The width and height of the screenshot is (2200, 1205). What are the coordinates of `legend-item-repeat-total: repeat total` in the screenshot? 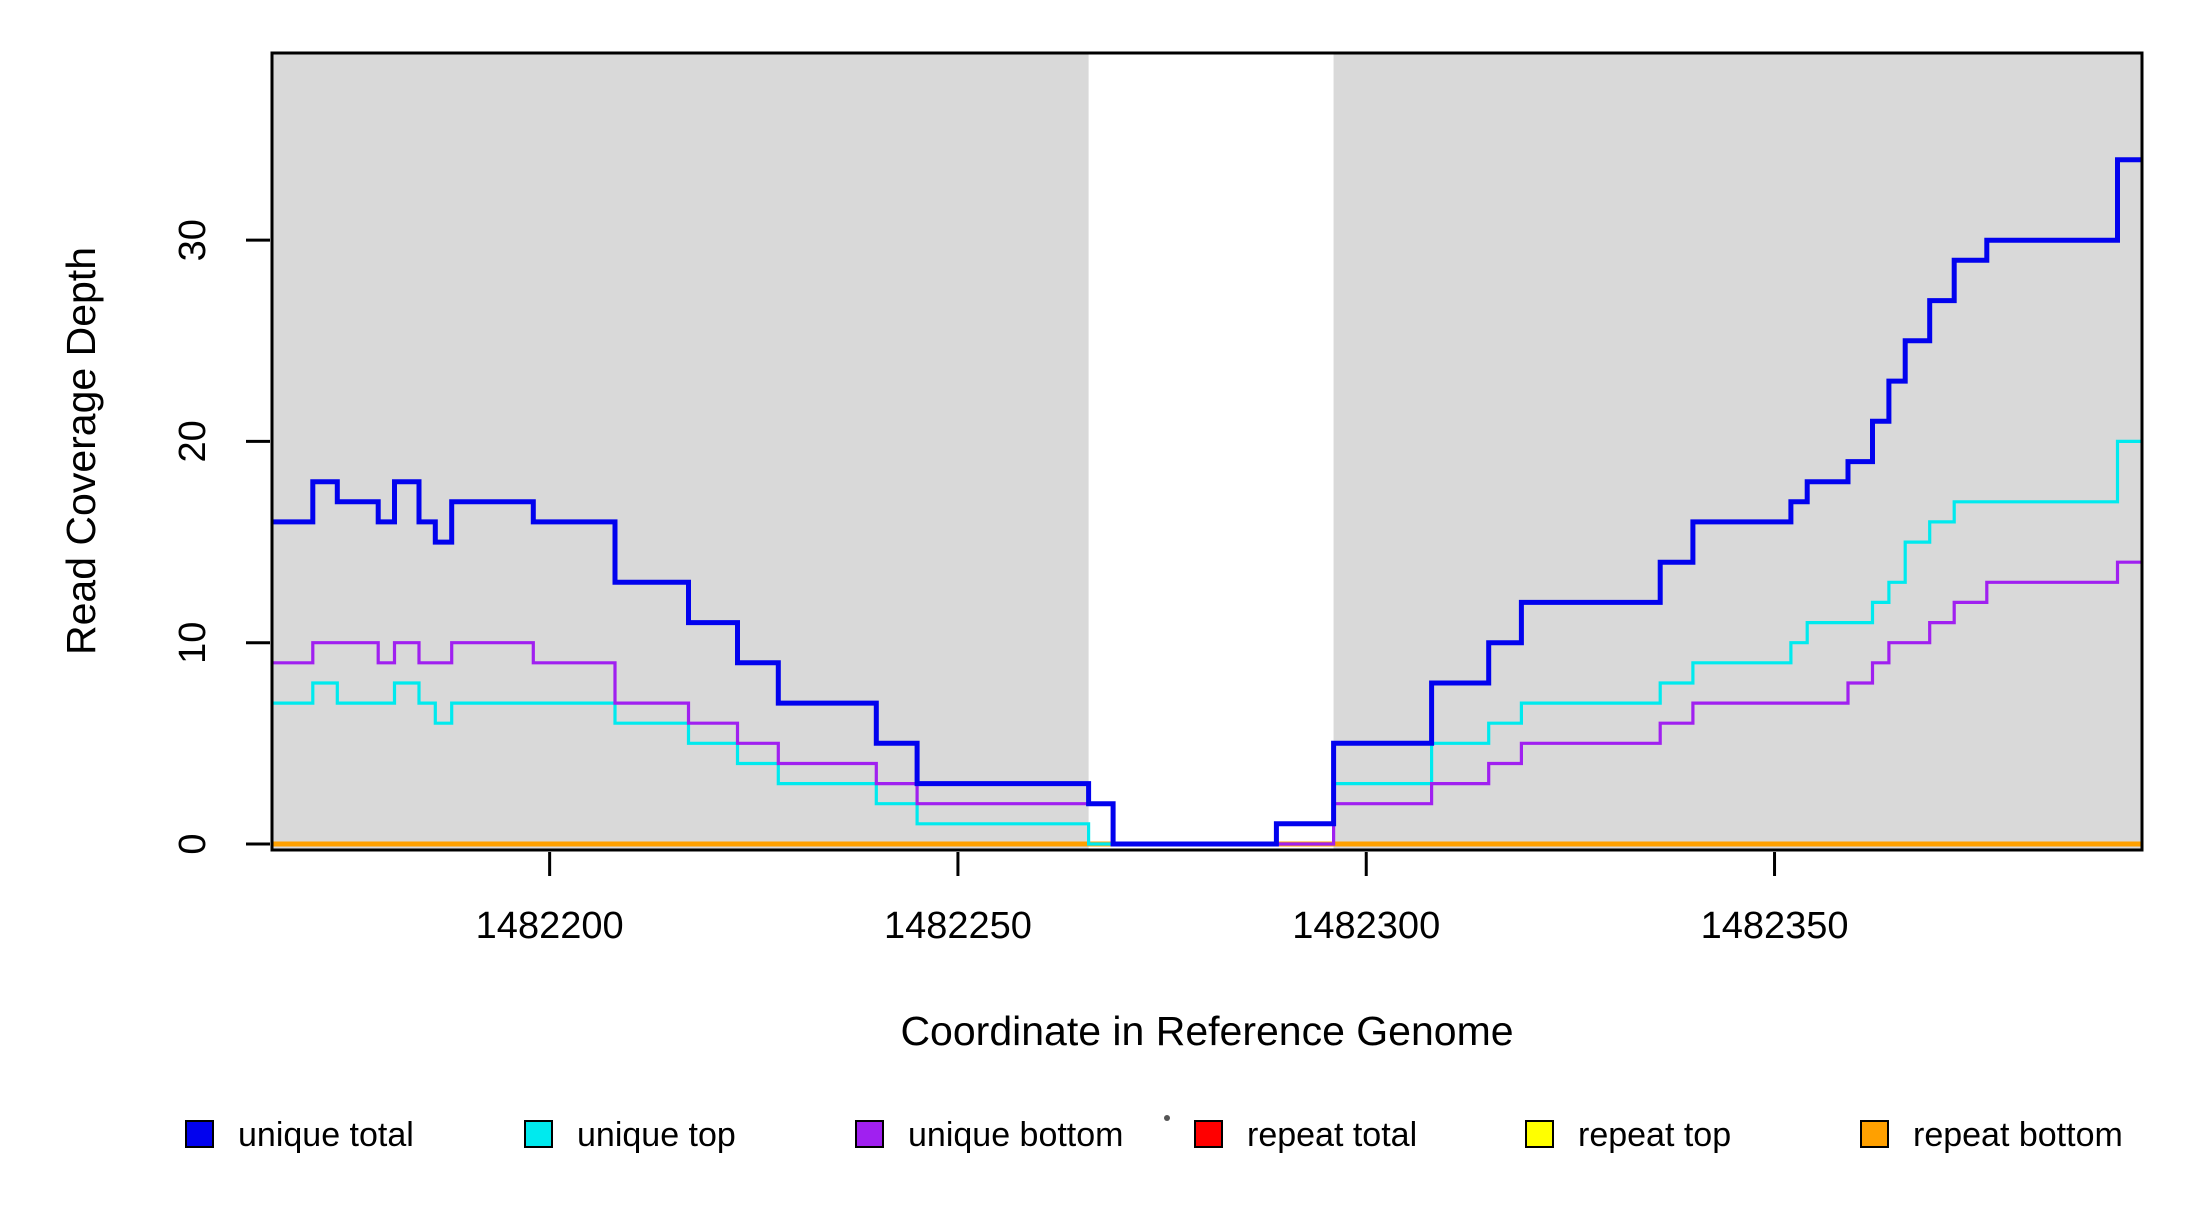 It's located at (1305, 1135).